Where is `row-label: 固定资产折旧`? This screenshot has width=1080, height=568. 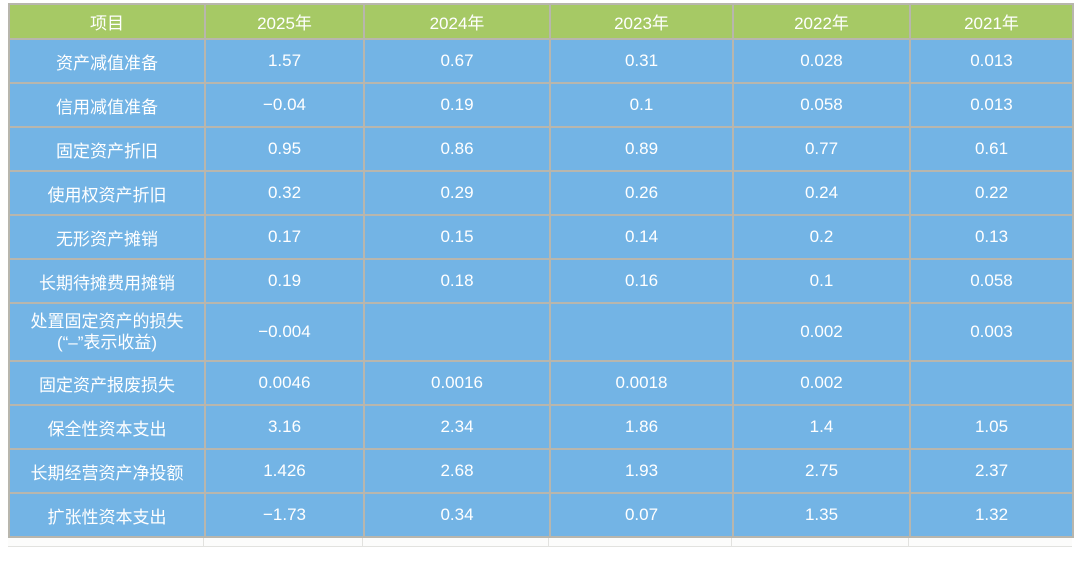
row-label: 固定资产折旧 is located at coordinates (107, 149).